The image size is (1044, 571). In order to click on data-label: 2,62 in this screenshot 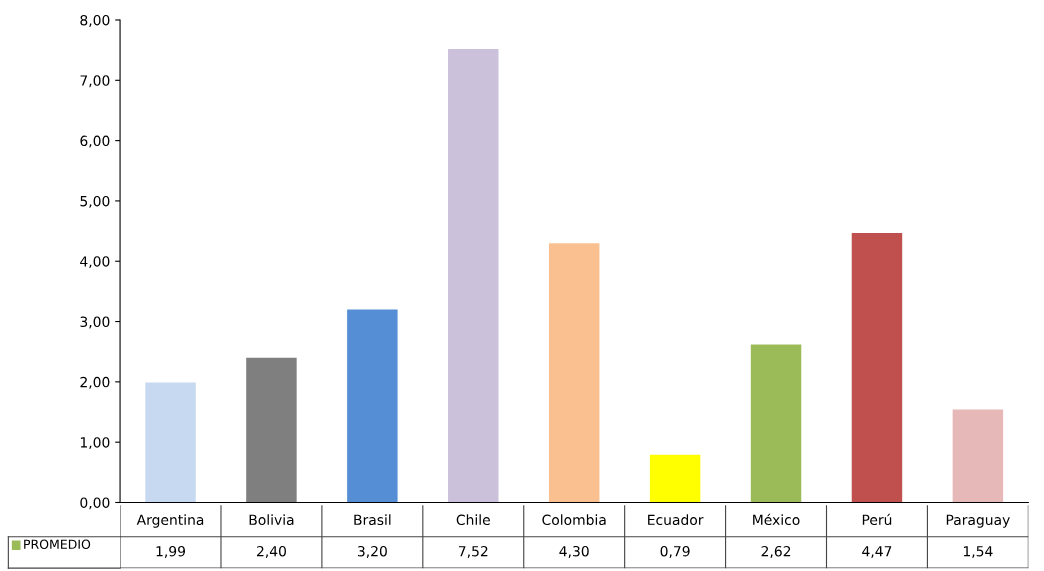, I will do `click(776, 551)`.